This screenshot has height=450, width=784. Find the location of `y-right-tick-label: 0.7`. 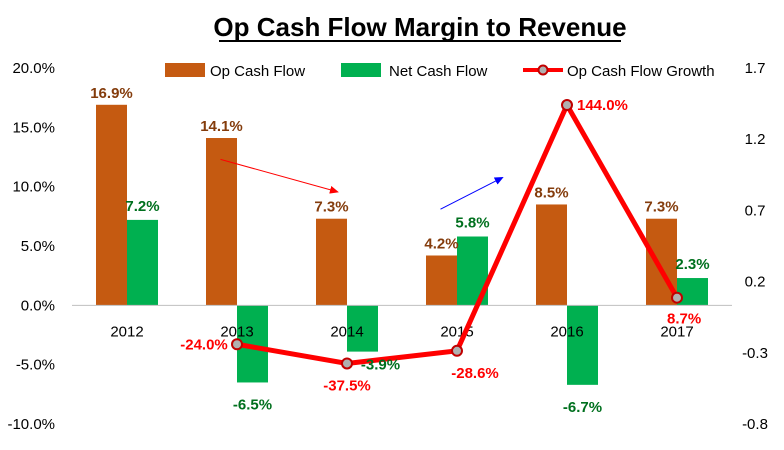

y-right-tick-label: 0.7 is located at coordinates (755, 210).